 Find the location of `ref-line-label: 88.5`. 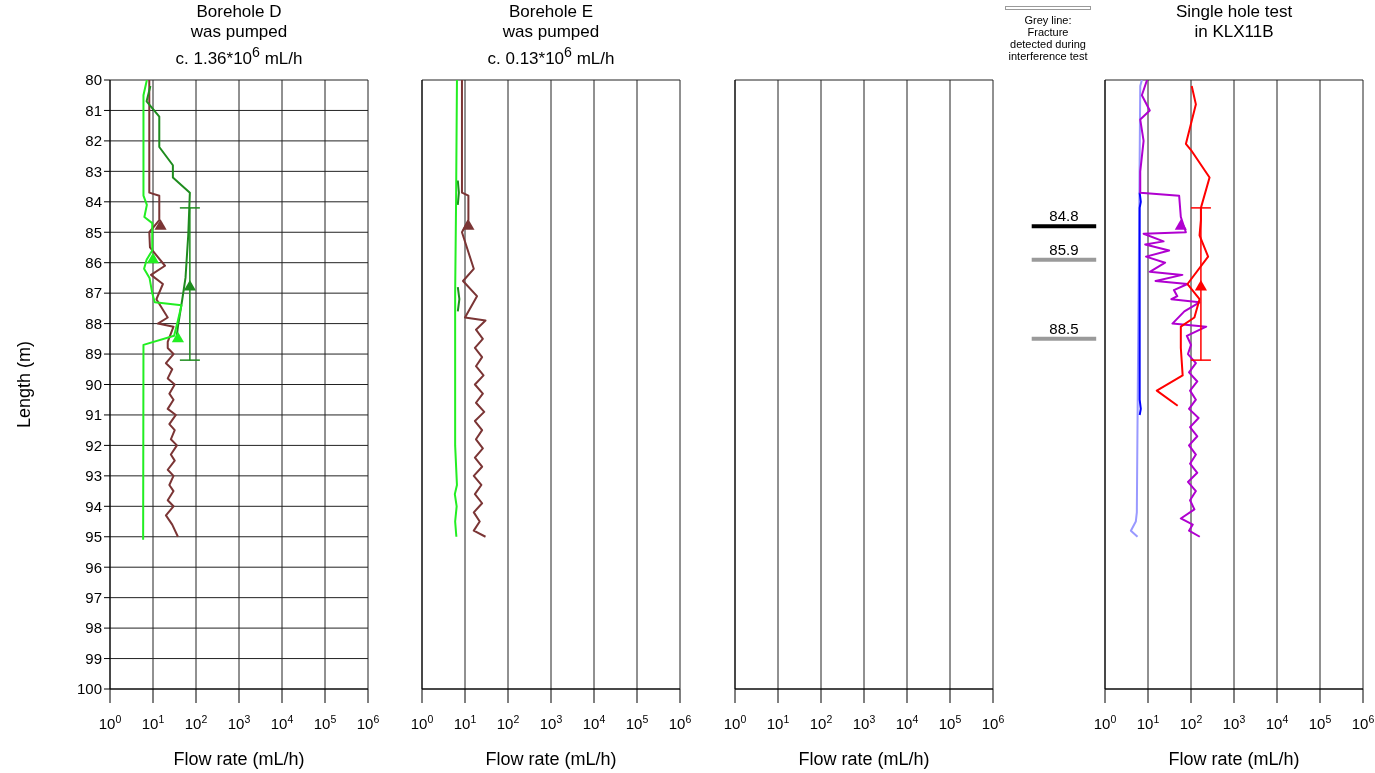

ref-line-label: 88.5 is located at coordinates (1064, 328).